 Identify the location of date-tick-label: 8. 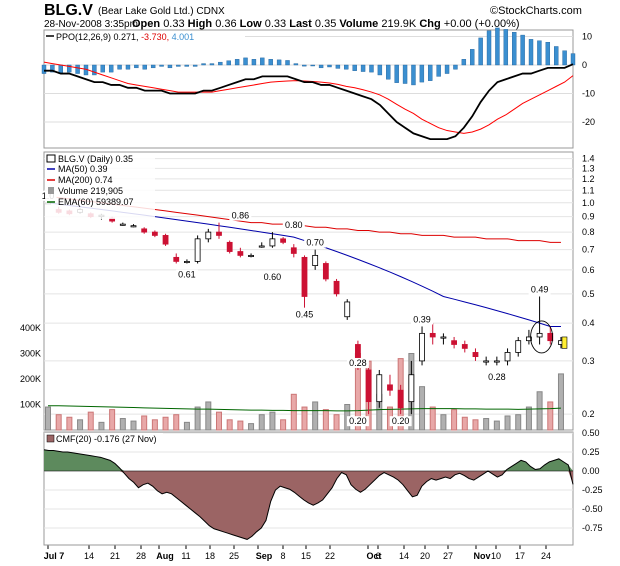
(282, 556).